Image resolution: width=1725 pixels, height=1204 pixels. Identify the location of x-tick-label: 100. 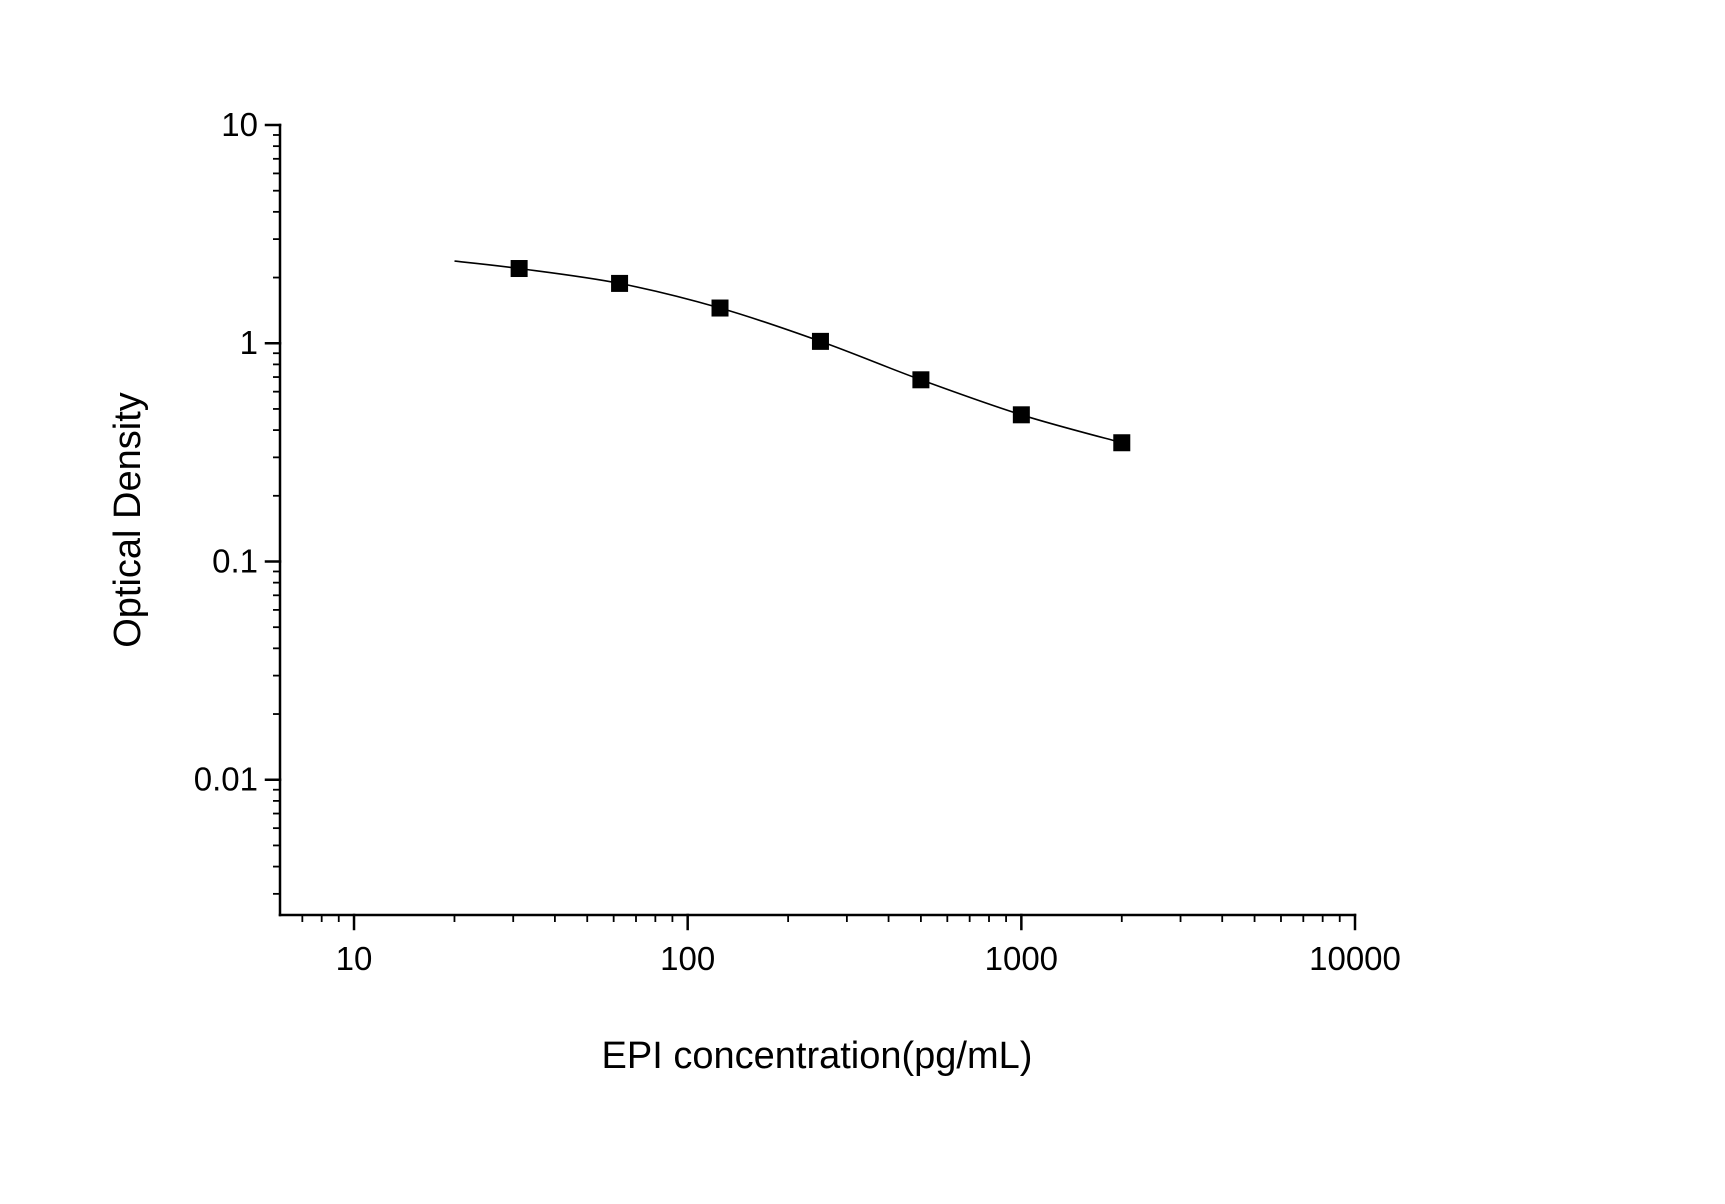
(687, 958).